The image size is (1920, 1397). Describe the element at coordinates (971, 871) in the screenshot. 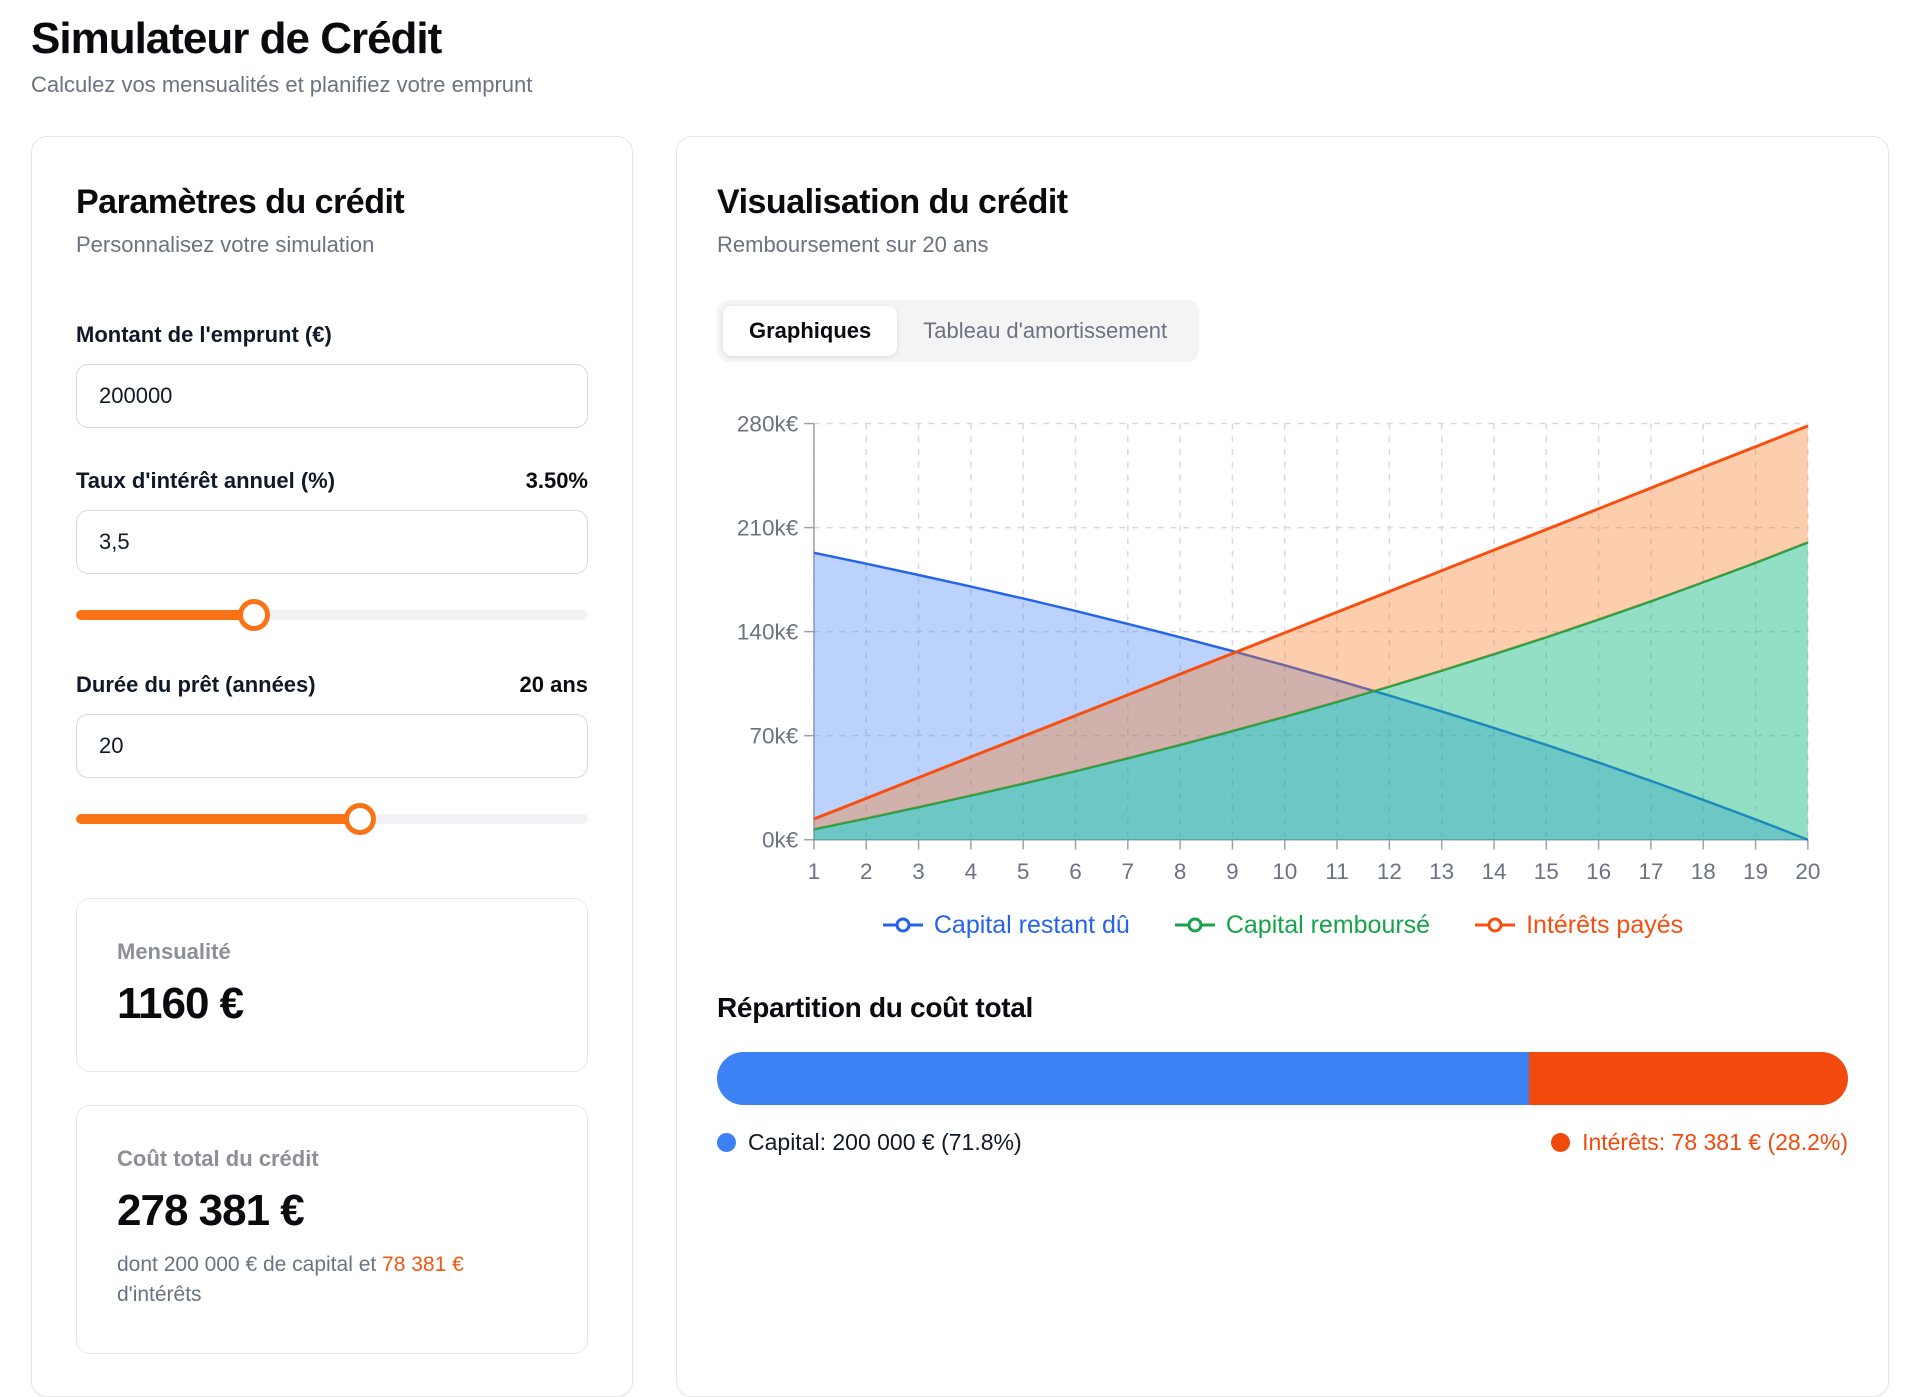

I see `svg-text: 4` at that location.